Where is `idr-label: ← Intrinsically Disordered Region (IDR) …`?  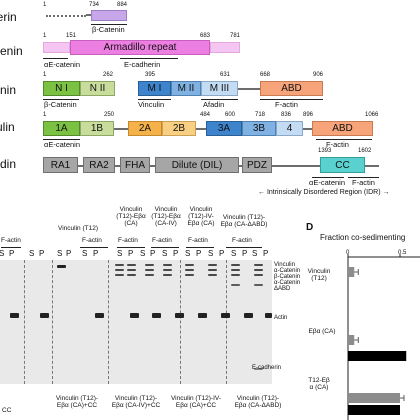 idr-label: ← Intrinsically Disordered Region (IDR) … is located at coordinates (324, 192).